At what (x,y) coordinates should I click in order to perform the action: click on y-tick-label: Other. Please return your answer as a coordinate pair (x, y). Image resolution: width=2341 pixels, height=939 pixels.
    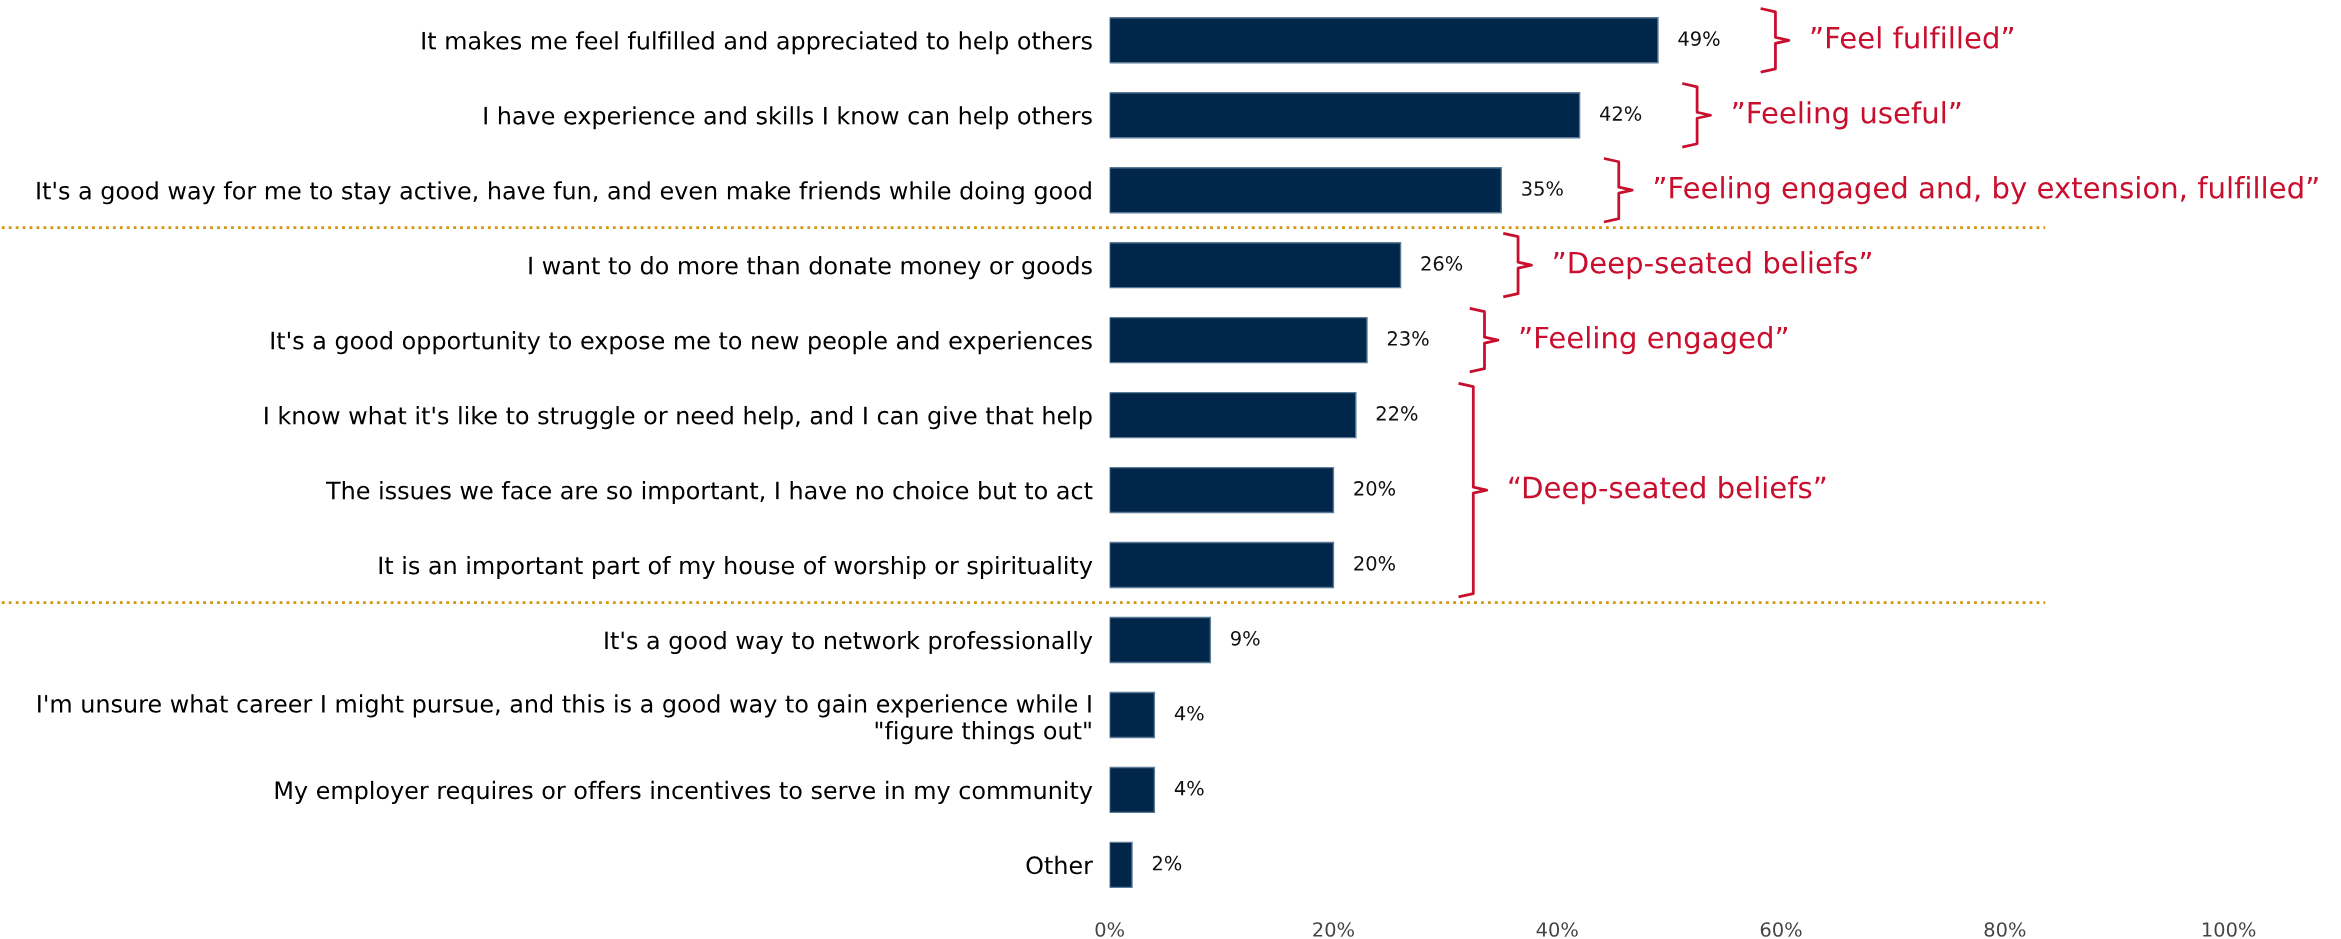
    Looking at the image, I should click on (1059, 865).